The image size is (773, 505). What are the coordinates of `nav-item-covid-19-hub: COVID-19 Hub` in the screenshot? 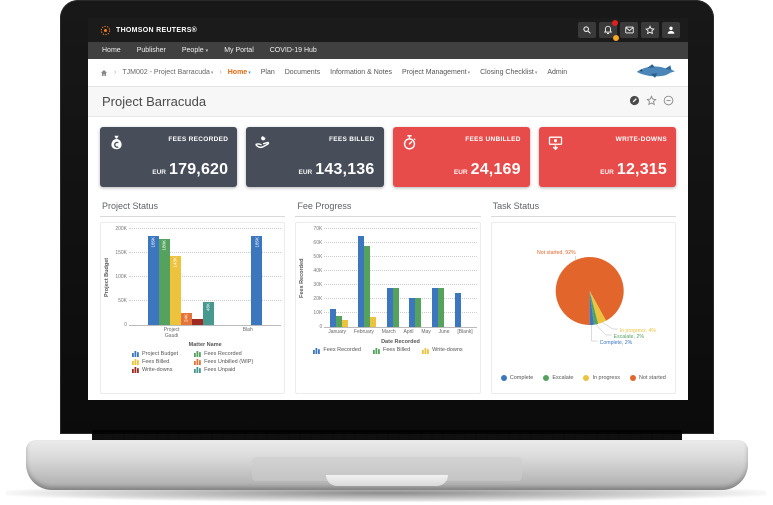 It's located at (293, 50).